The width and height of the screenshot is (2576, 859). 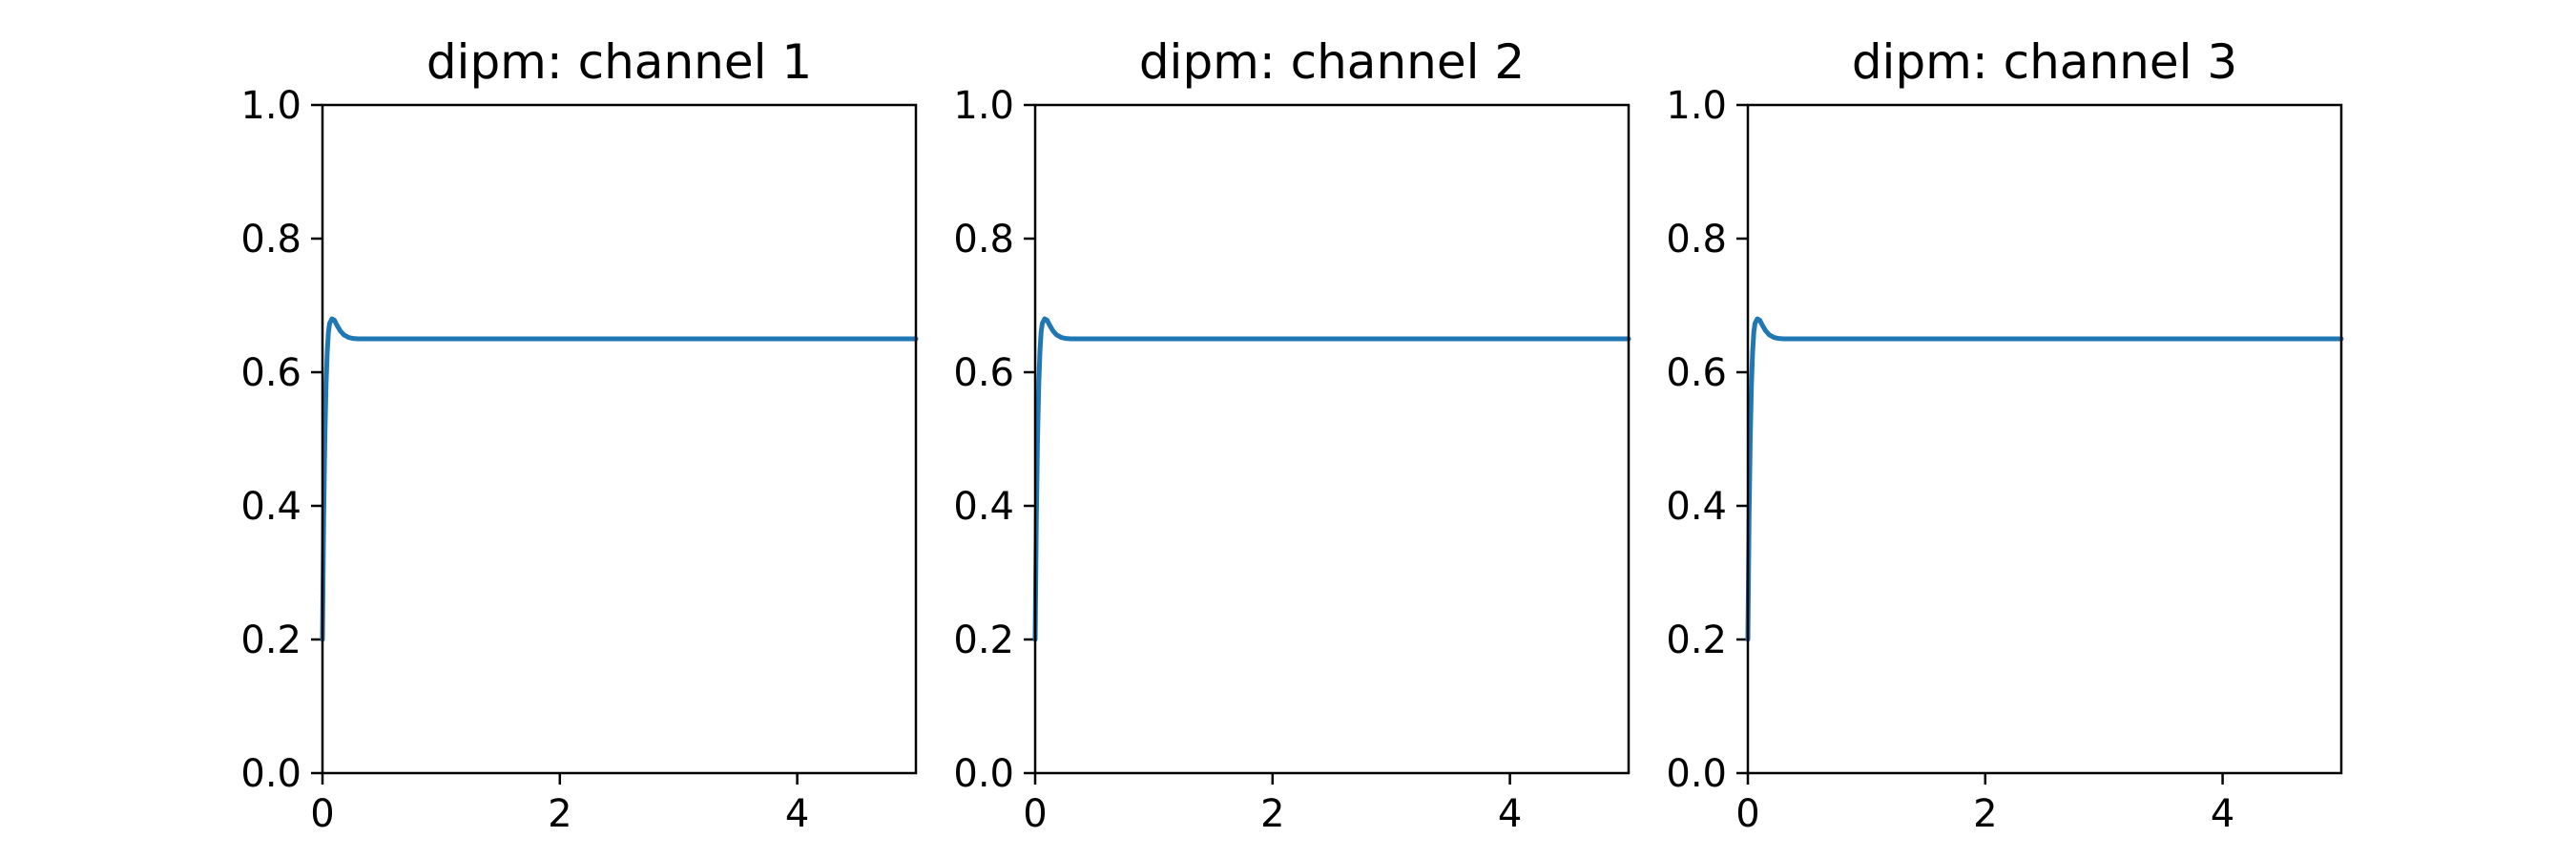 I want to click on subplot-title: dipm: channel 2, so click(x=1332, y=62).